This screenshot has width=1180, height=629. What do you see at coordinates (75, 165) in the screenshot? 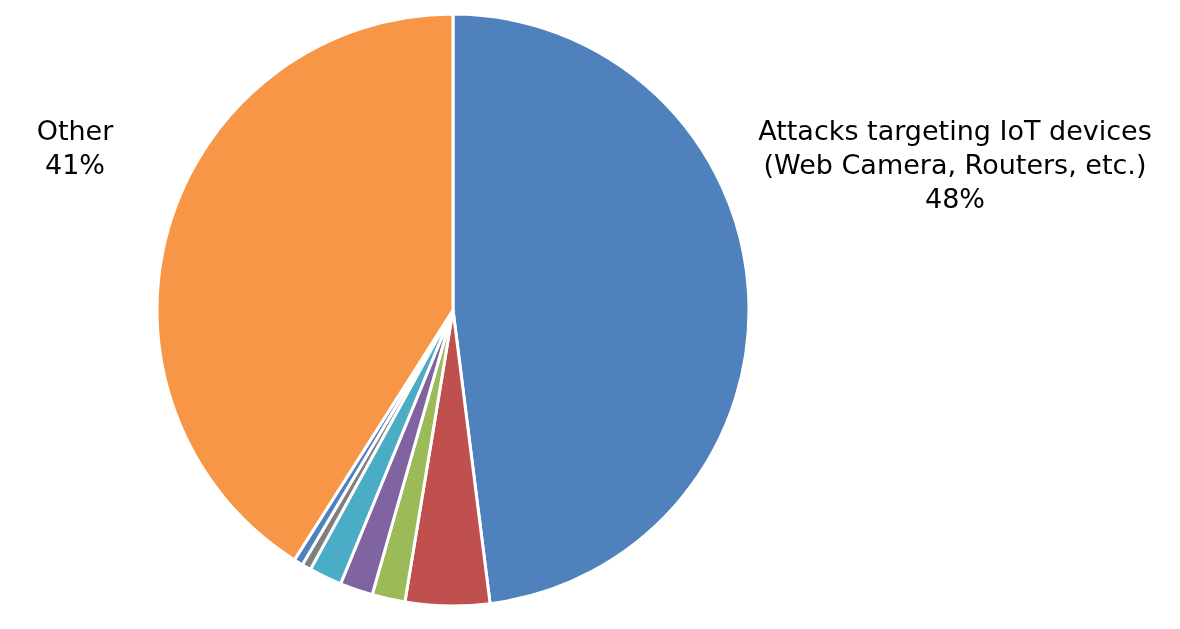
I see `data-label: 41%` at bounding box center [75, 165].